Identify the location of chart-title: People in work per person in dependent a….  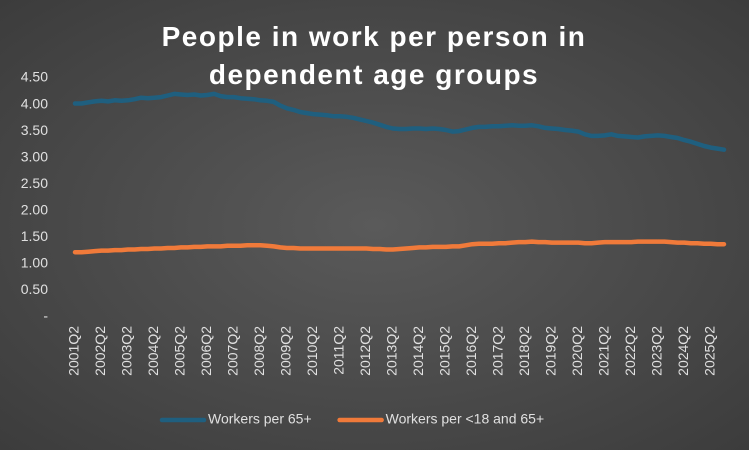
(374, 55).